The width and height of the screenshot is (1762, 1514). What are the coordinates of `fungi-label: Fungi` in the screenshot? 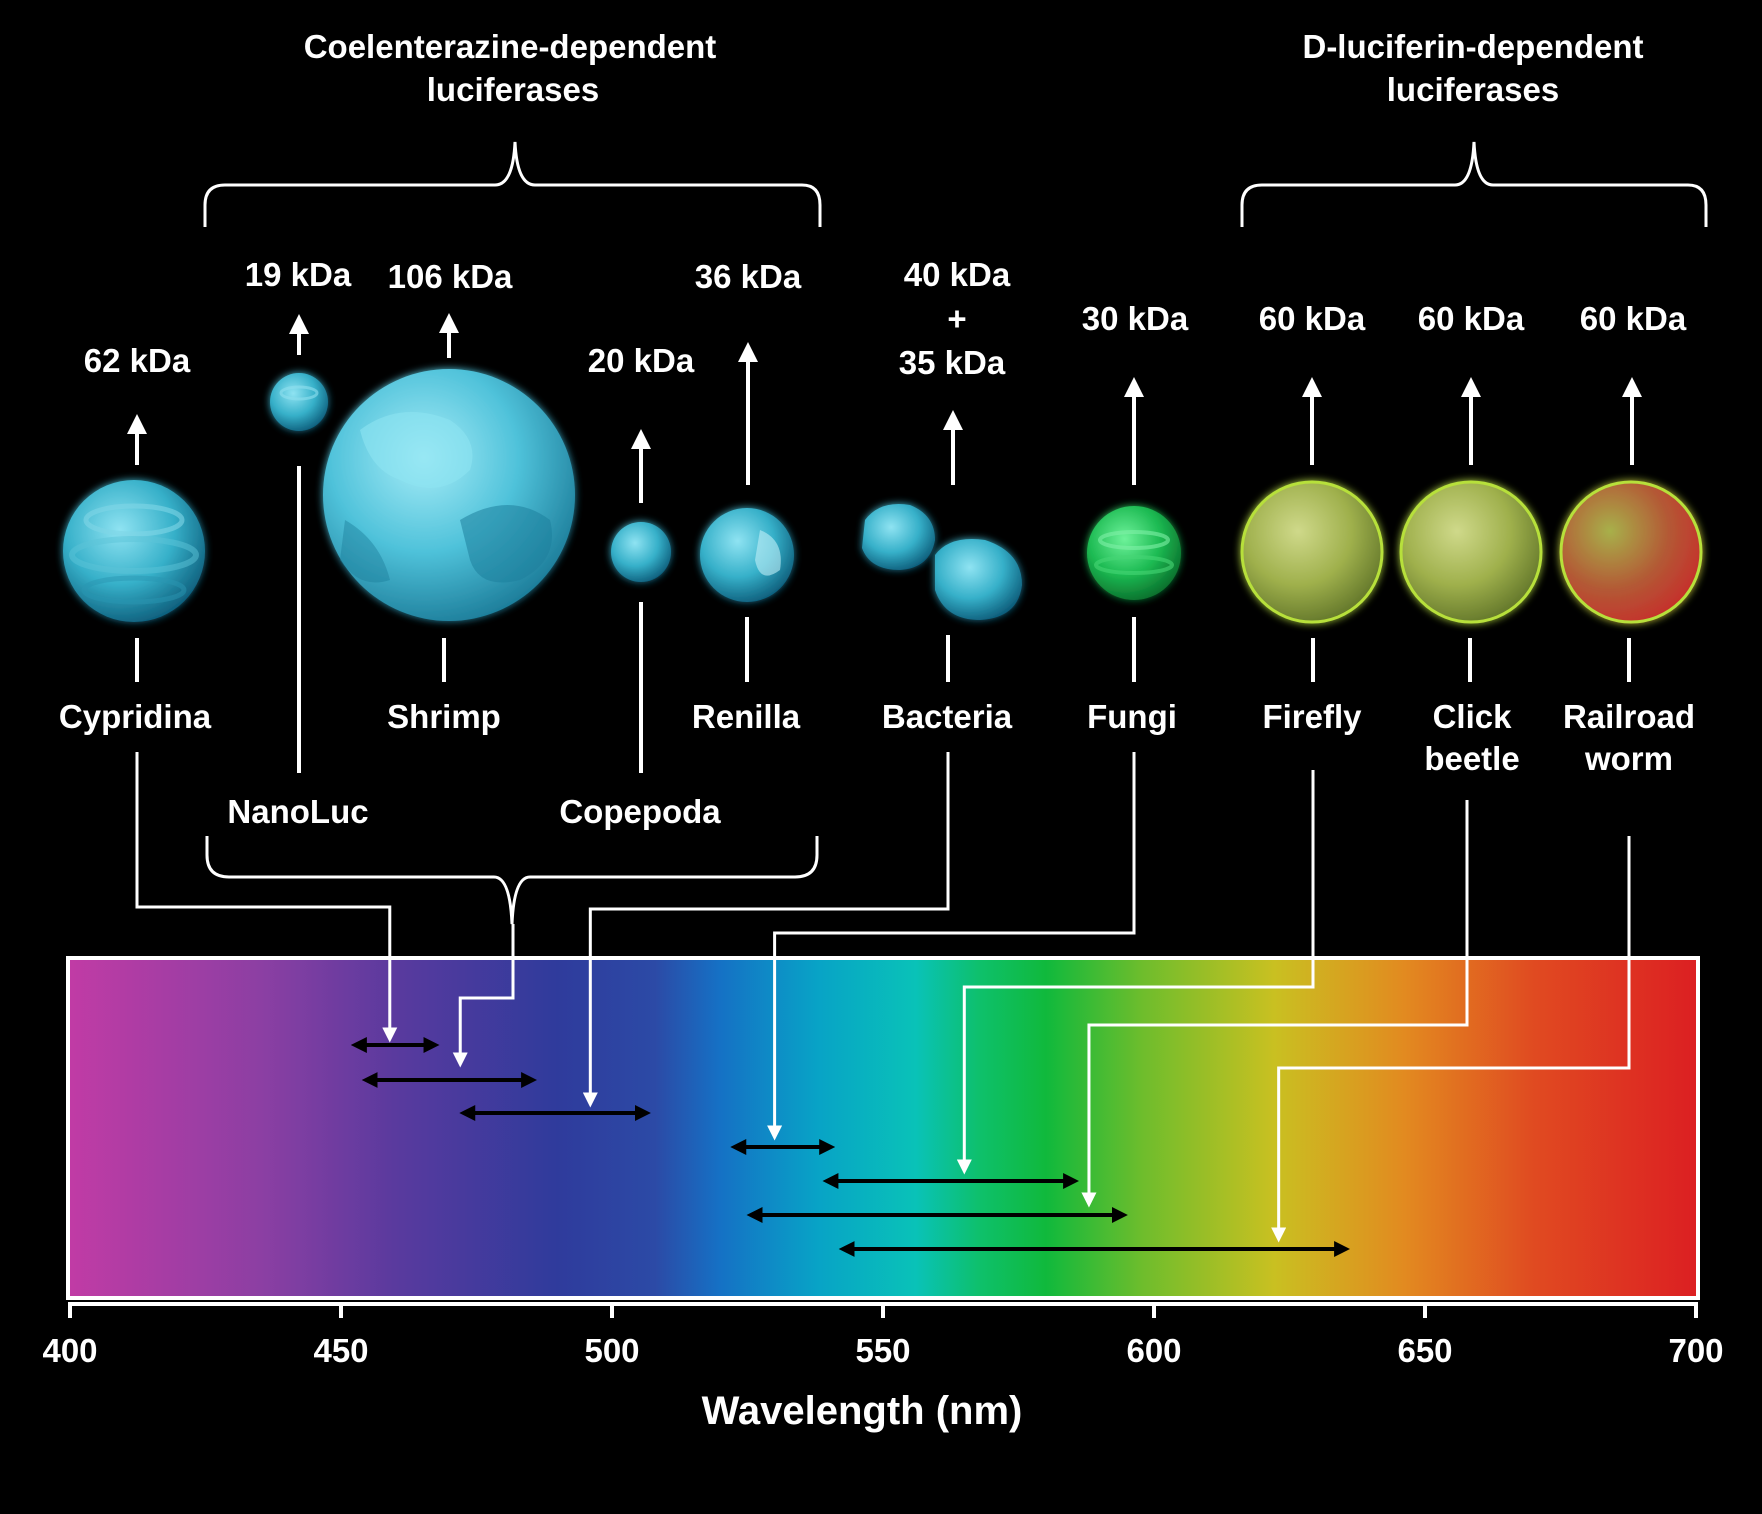 It's located at (1132, 716).